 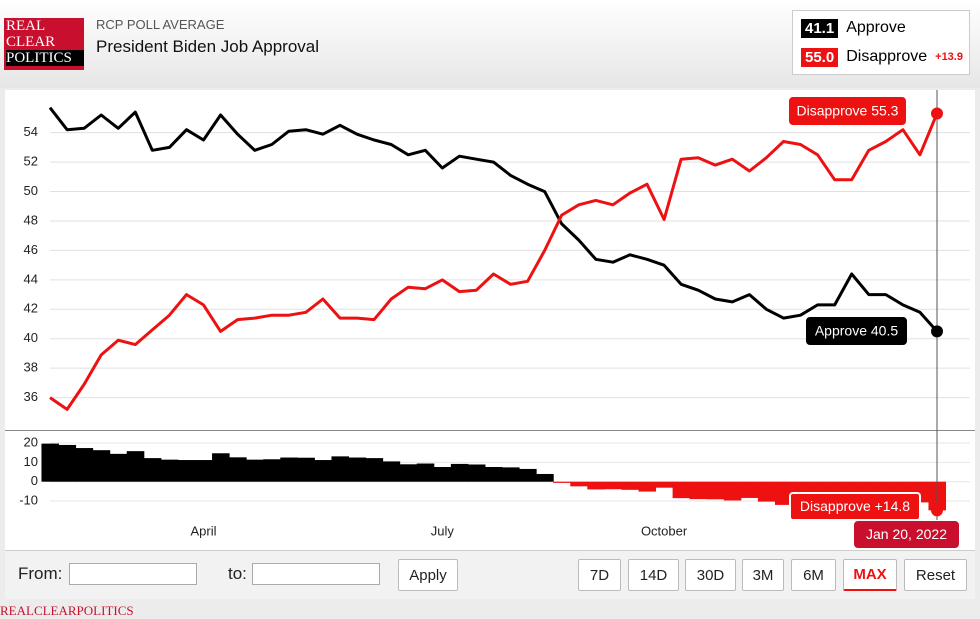 What do you see at coordinates (31, 278) in the screenshot?
I see `y-tick-label: 44` at bounding box center [31, 278].